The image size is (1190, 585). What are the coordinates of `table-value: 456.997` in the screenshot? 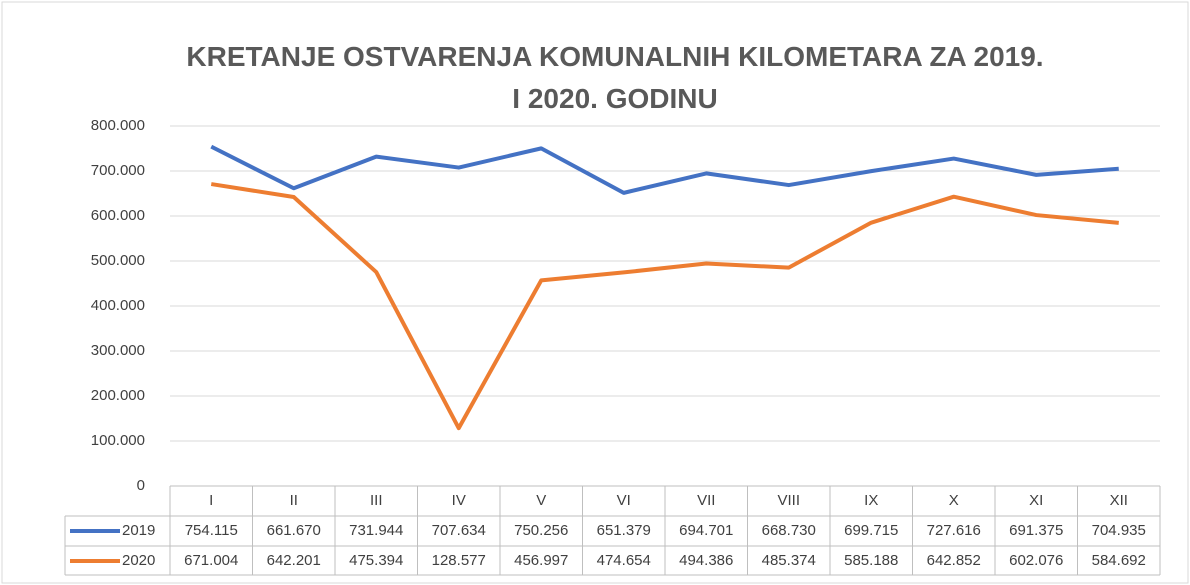 It's located at (541, 560).